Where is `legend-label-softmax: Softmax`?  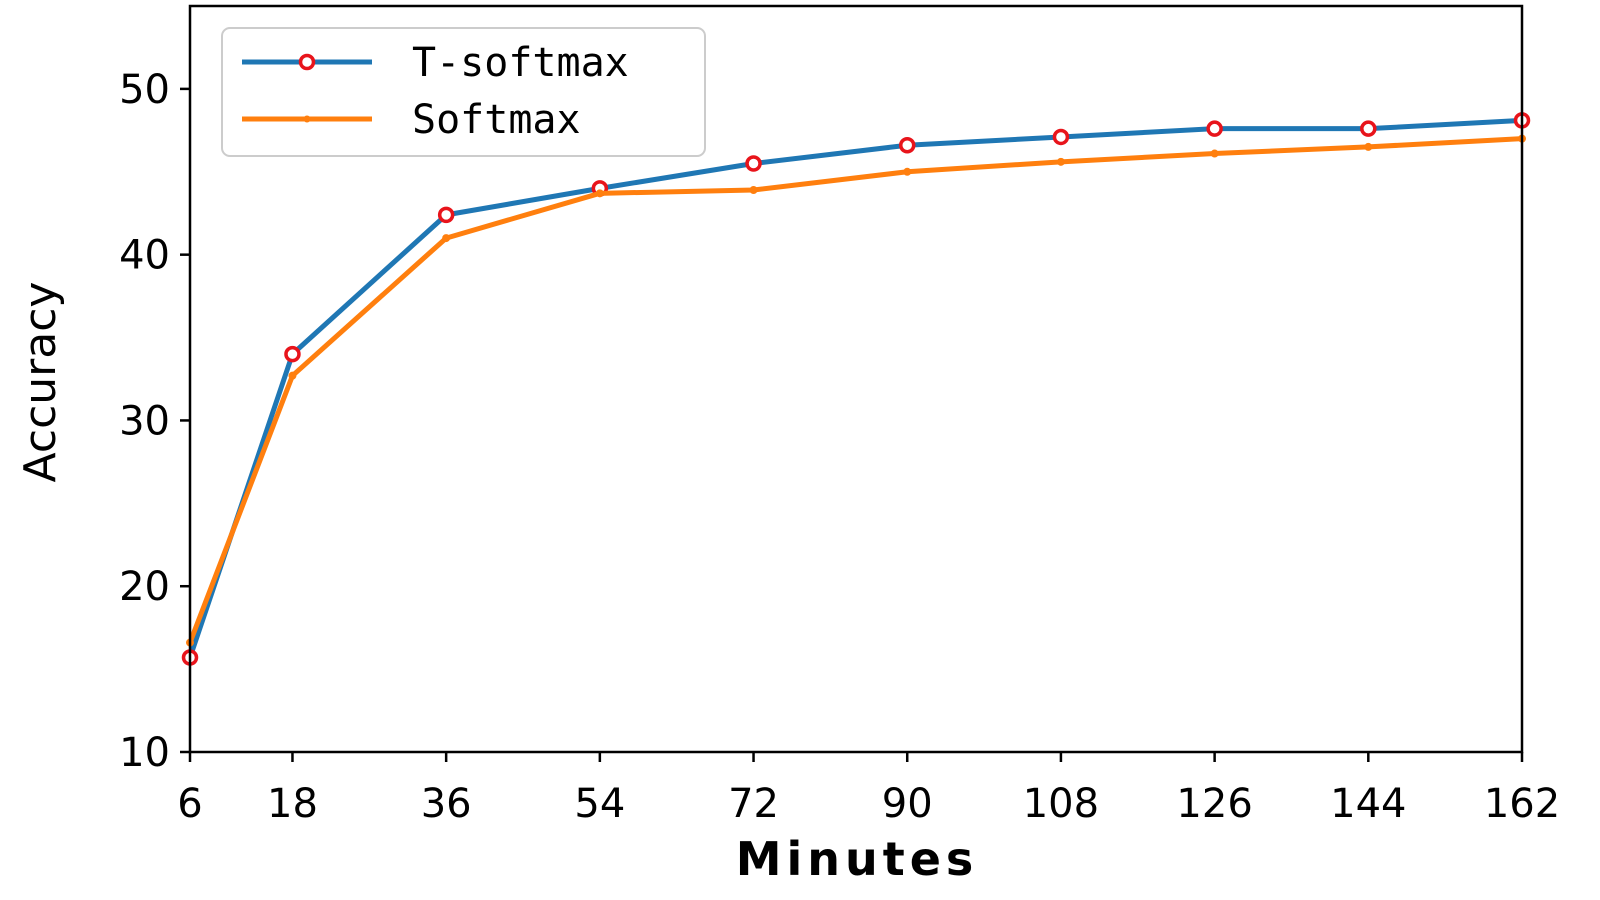 legend-label-softmax: Softmax is located at coordinates (496, 120).